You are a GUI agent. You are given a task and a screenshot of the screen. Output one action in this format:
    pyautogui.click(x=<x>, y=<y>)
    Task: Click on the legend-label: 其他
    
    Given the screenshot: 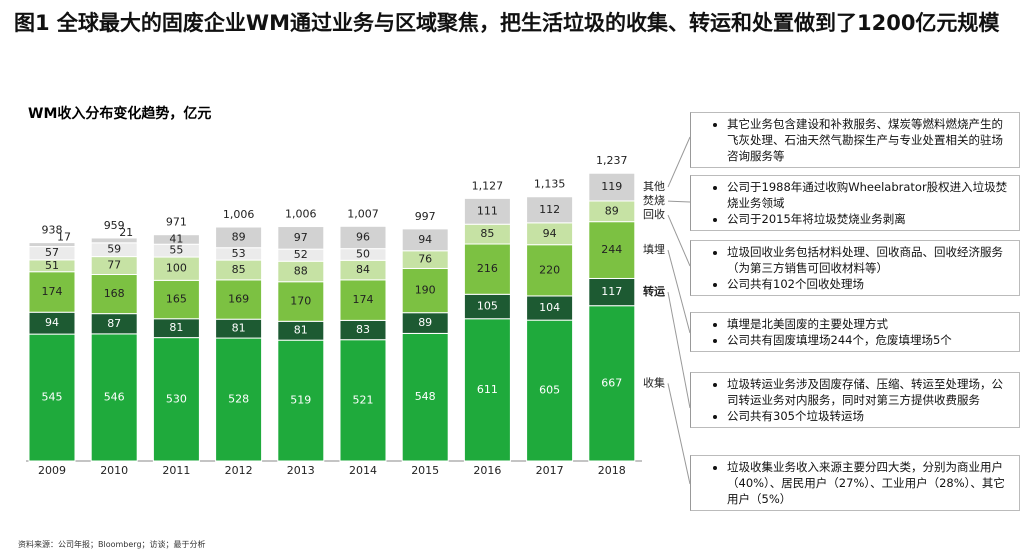 What is the action you would take?
    pyautogui.click(x=654, y=186)
    